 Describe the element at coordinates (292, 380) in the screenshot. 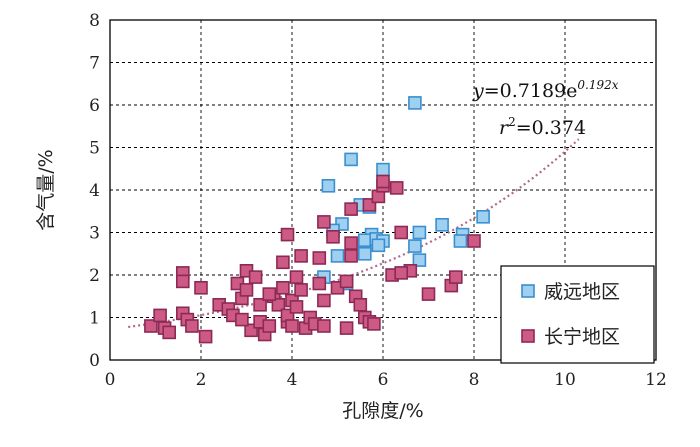

I see `x-tick-label: 4` at that location.